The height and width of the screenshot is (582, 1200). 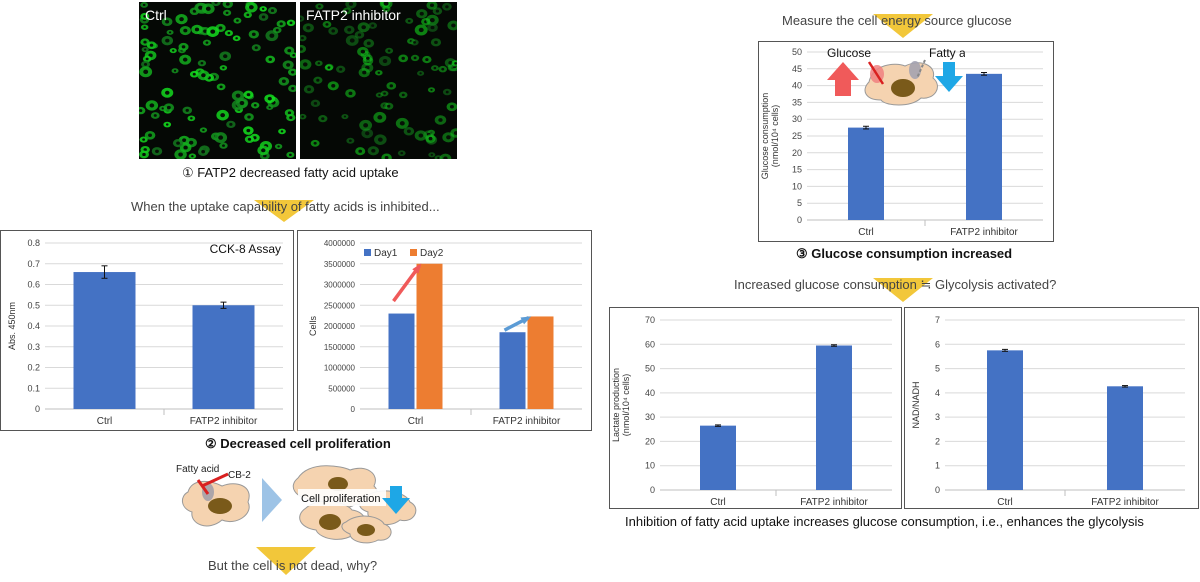 I want to click on y-tick-label: 0.1, so click(x=33, y=388).